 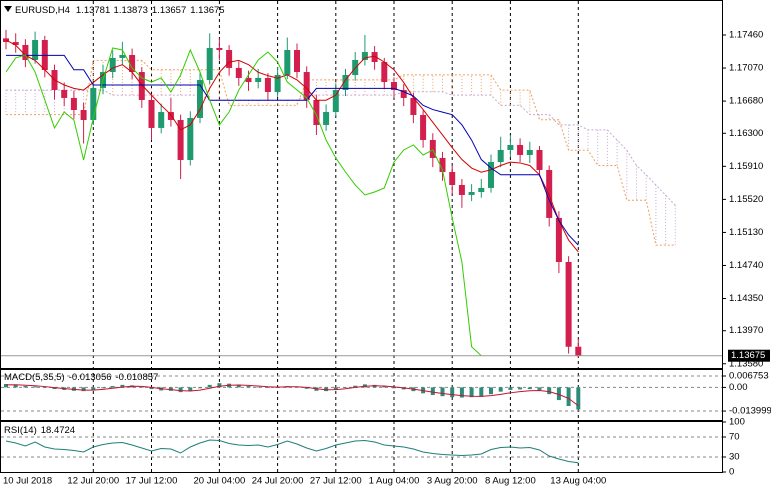 I want to click on y-tick-label: 0.00, so click(x=738, y=387).